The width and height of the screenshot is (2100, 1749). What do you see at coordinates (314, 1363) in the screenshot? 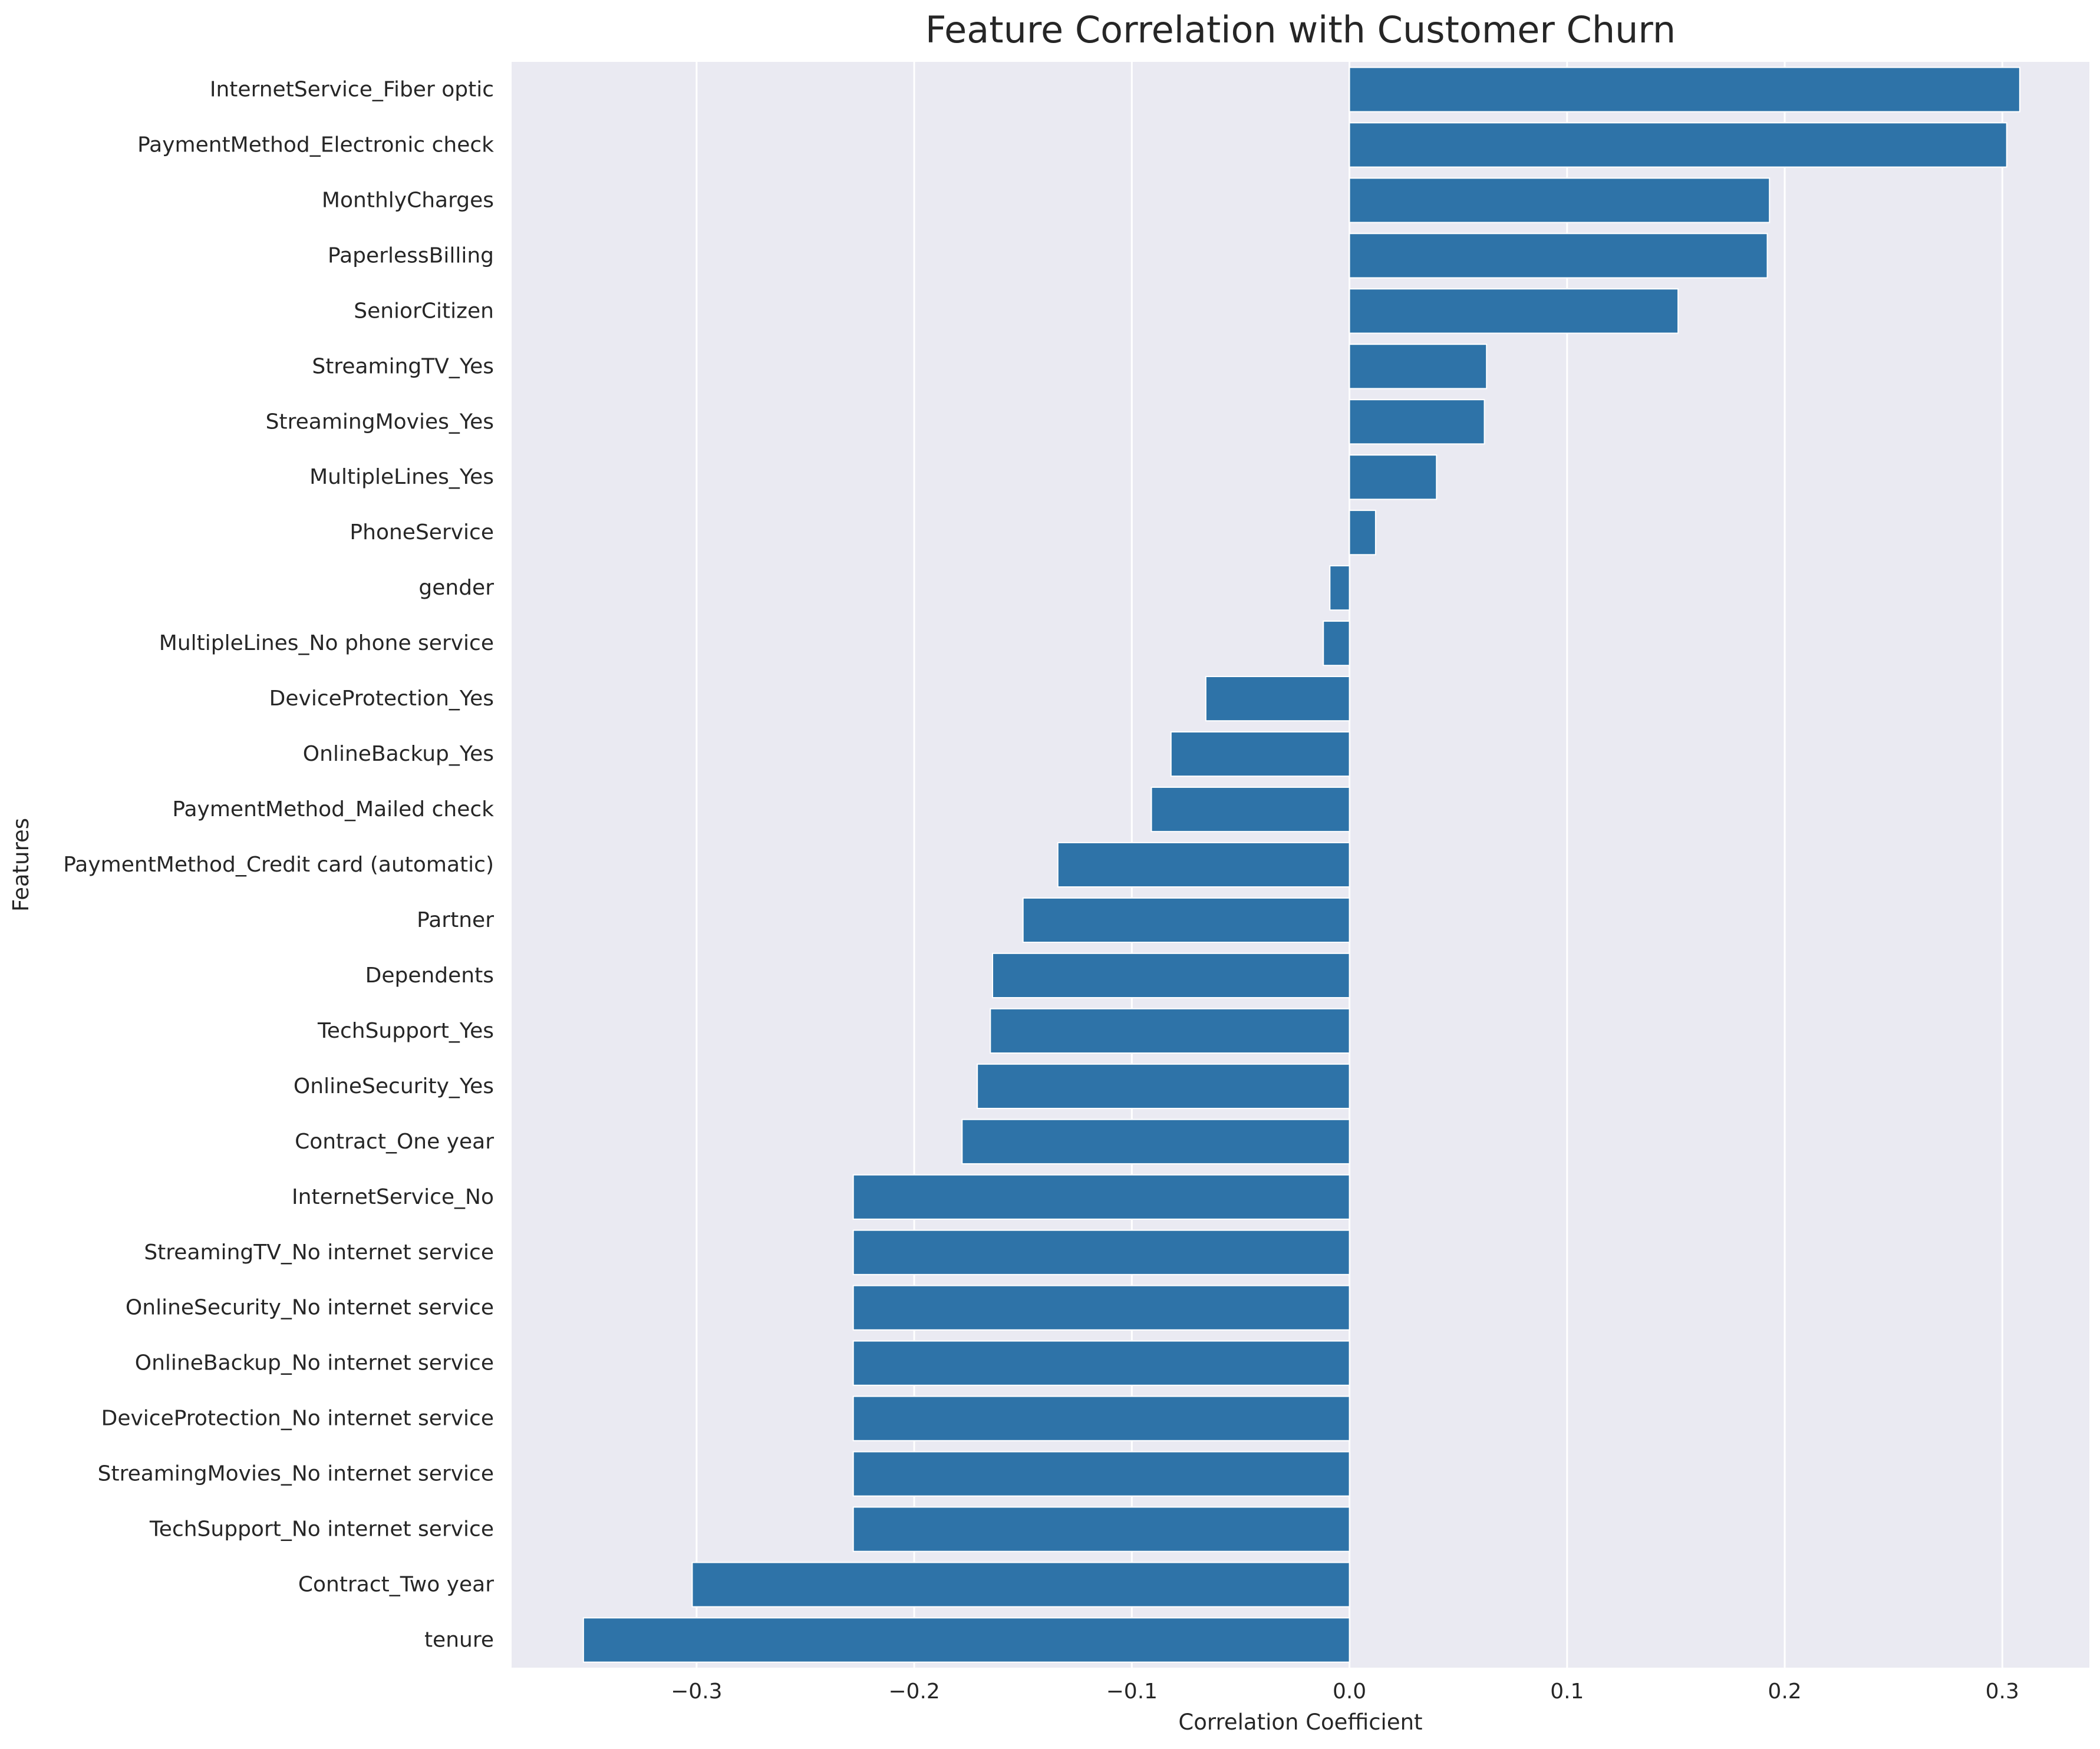
I see `y-tick-label: OnlineBackup_No internet service` at bounding box center [314, 1363].